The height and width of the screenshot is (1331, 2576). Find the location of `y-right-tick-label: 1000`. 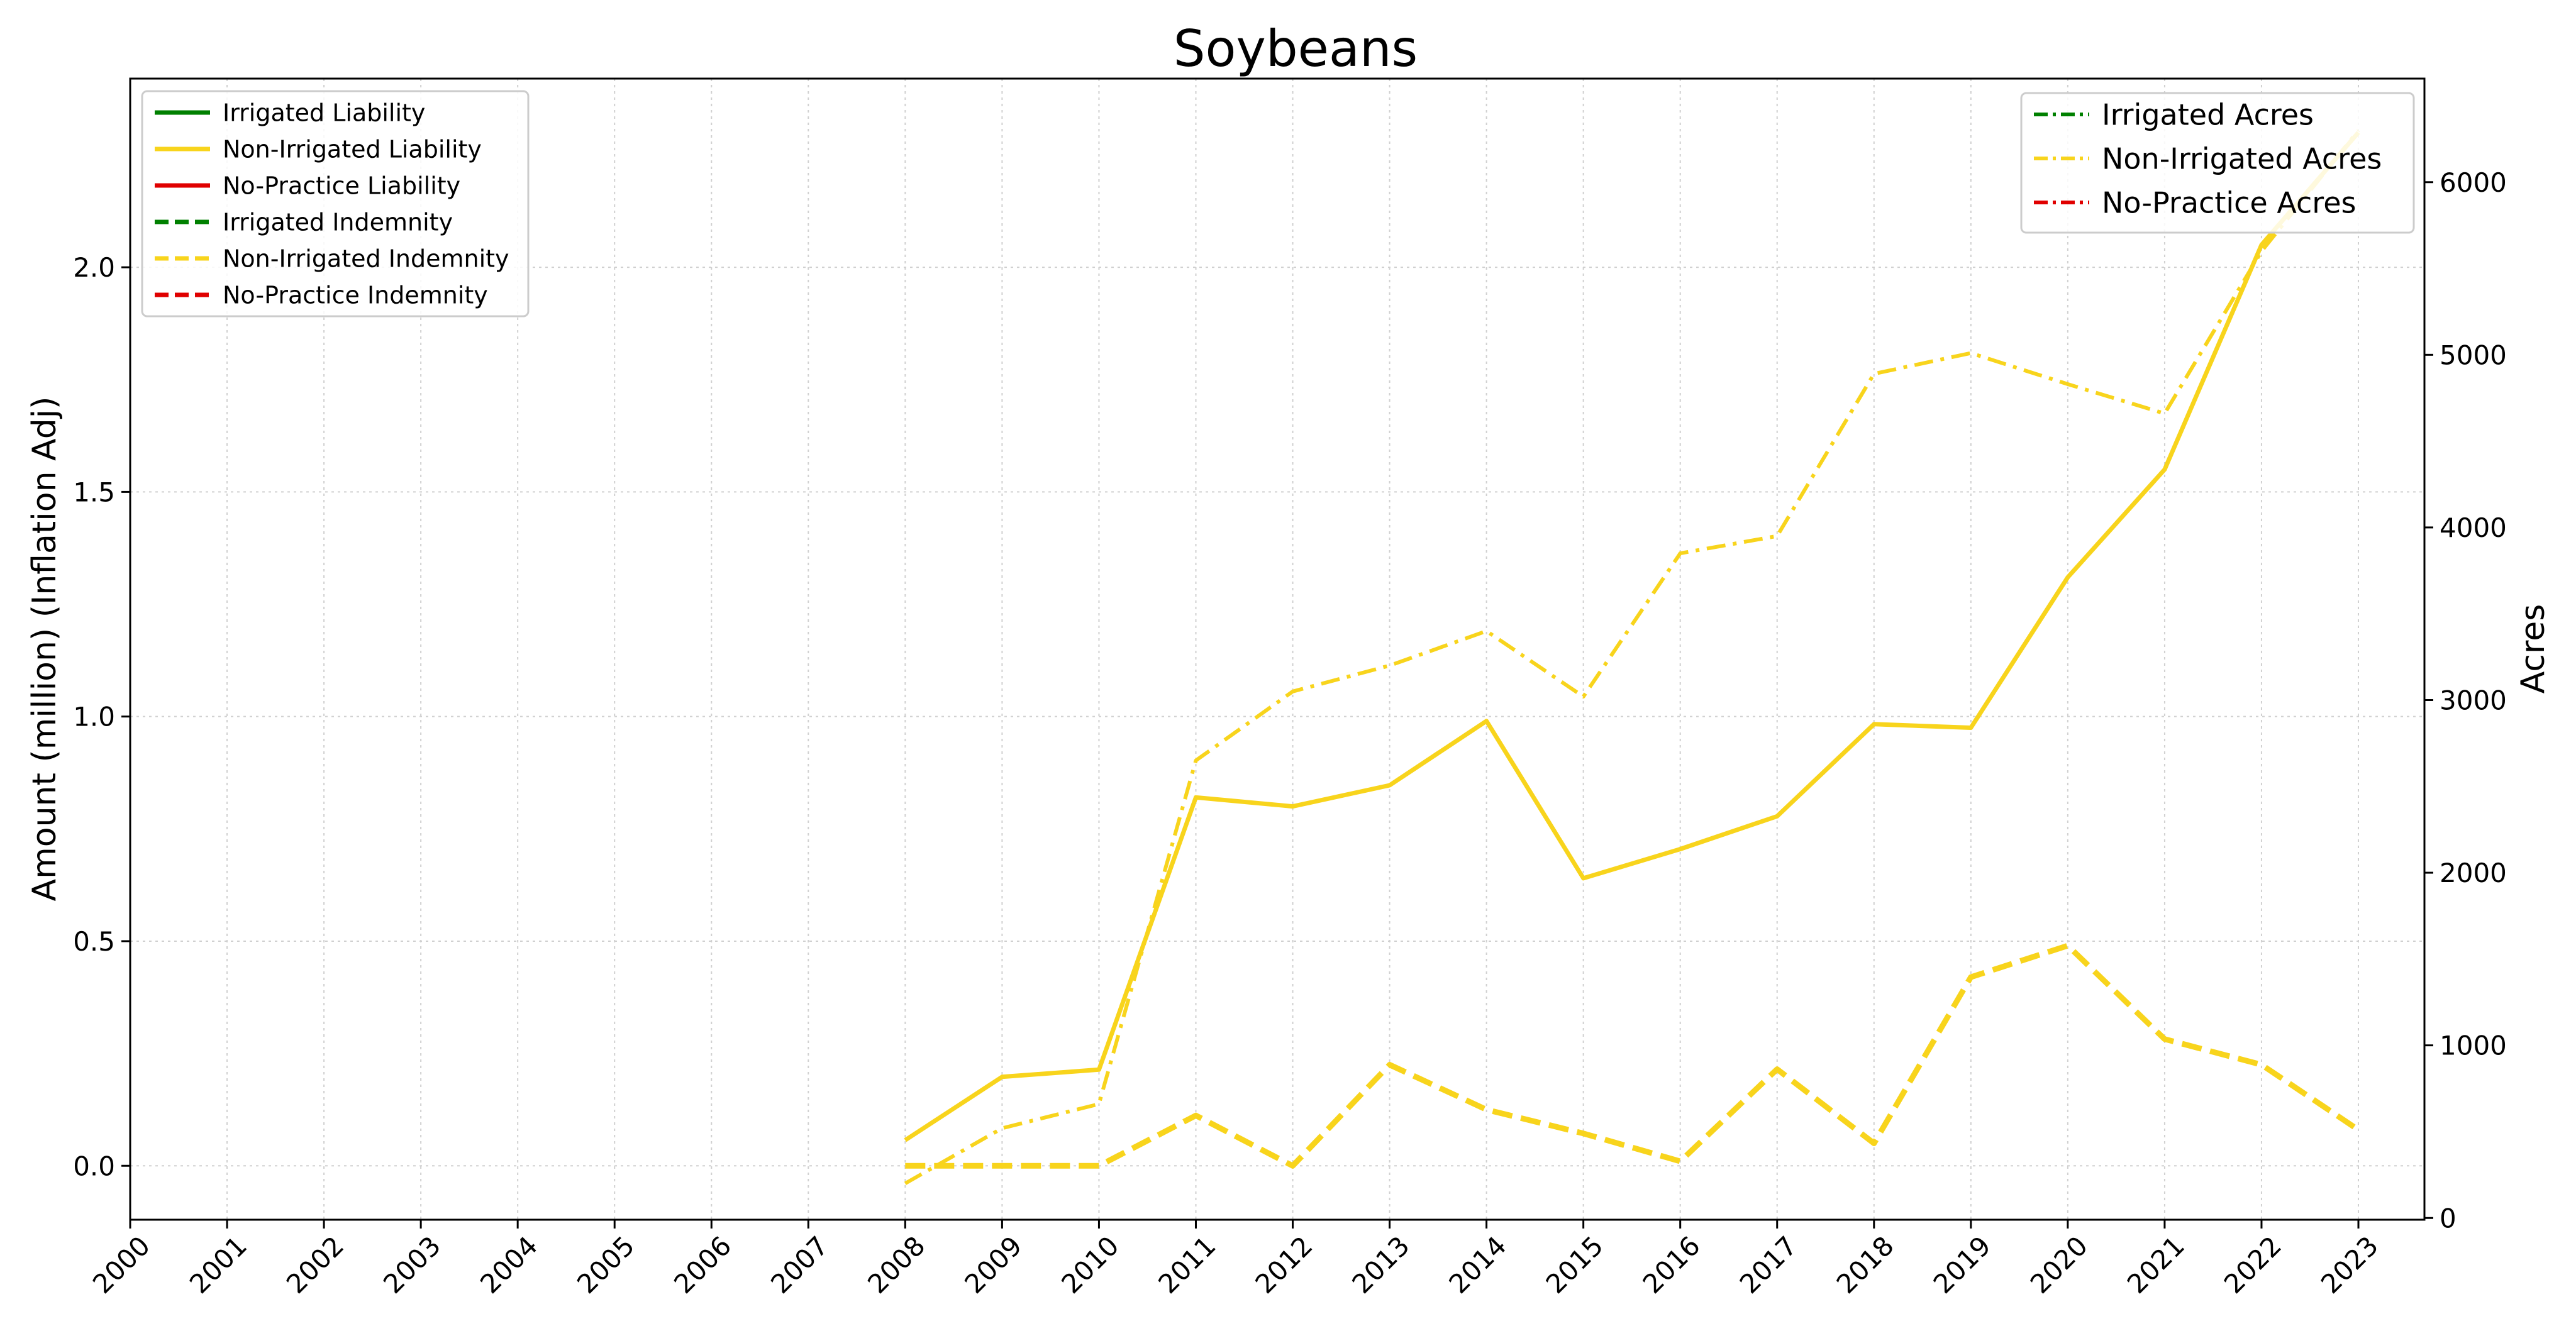

y-right-tick-label: 1000 is located at coordinates (2473, 1045).